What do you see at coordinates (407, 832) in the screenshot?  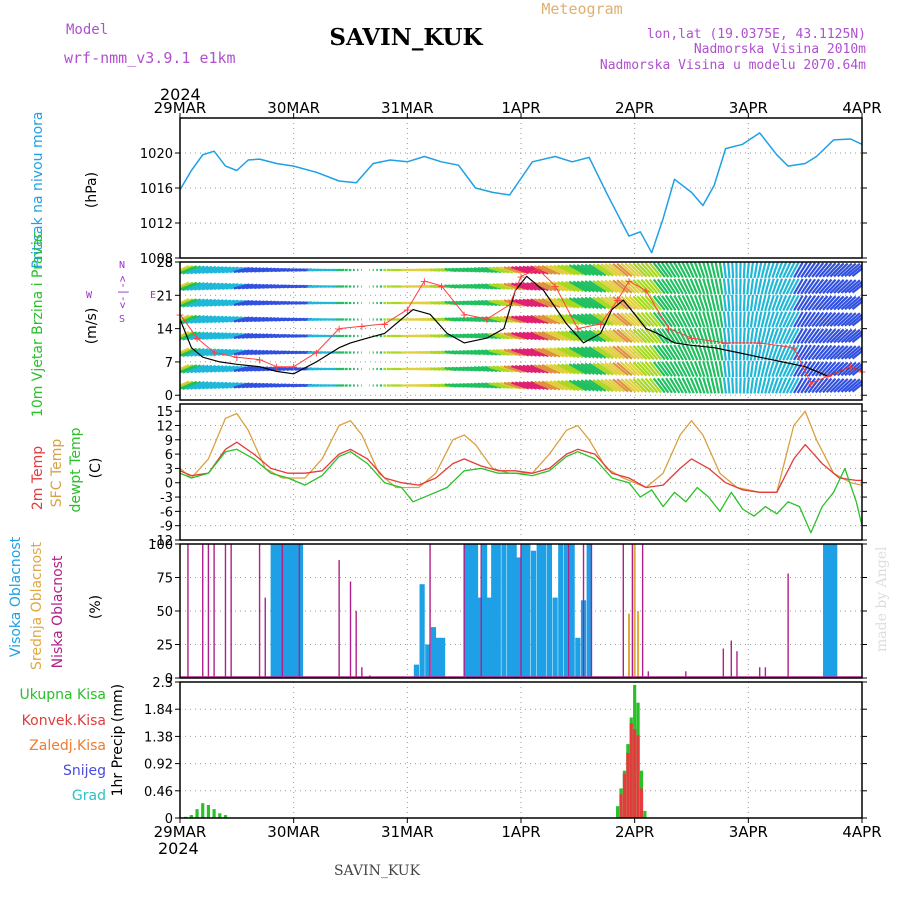 I see `bottom-date-label: 31MAR` at bounding box center [407, 832].